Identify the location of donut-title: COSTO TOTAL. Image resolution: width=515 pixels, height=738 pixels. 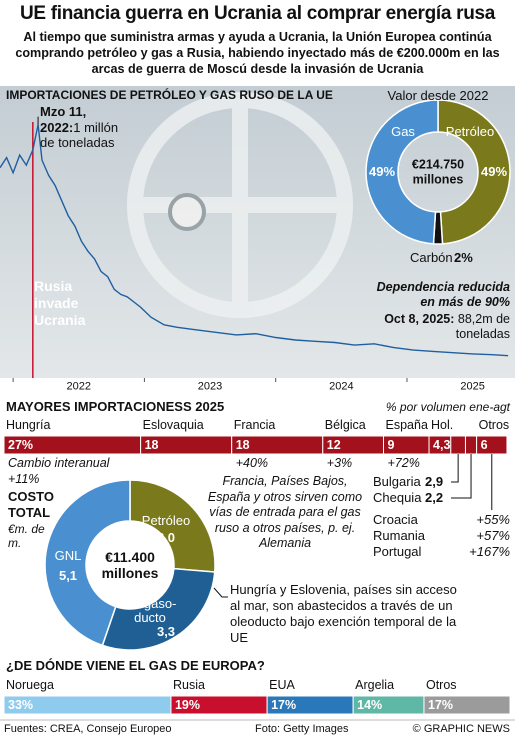
(31, 504).